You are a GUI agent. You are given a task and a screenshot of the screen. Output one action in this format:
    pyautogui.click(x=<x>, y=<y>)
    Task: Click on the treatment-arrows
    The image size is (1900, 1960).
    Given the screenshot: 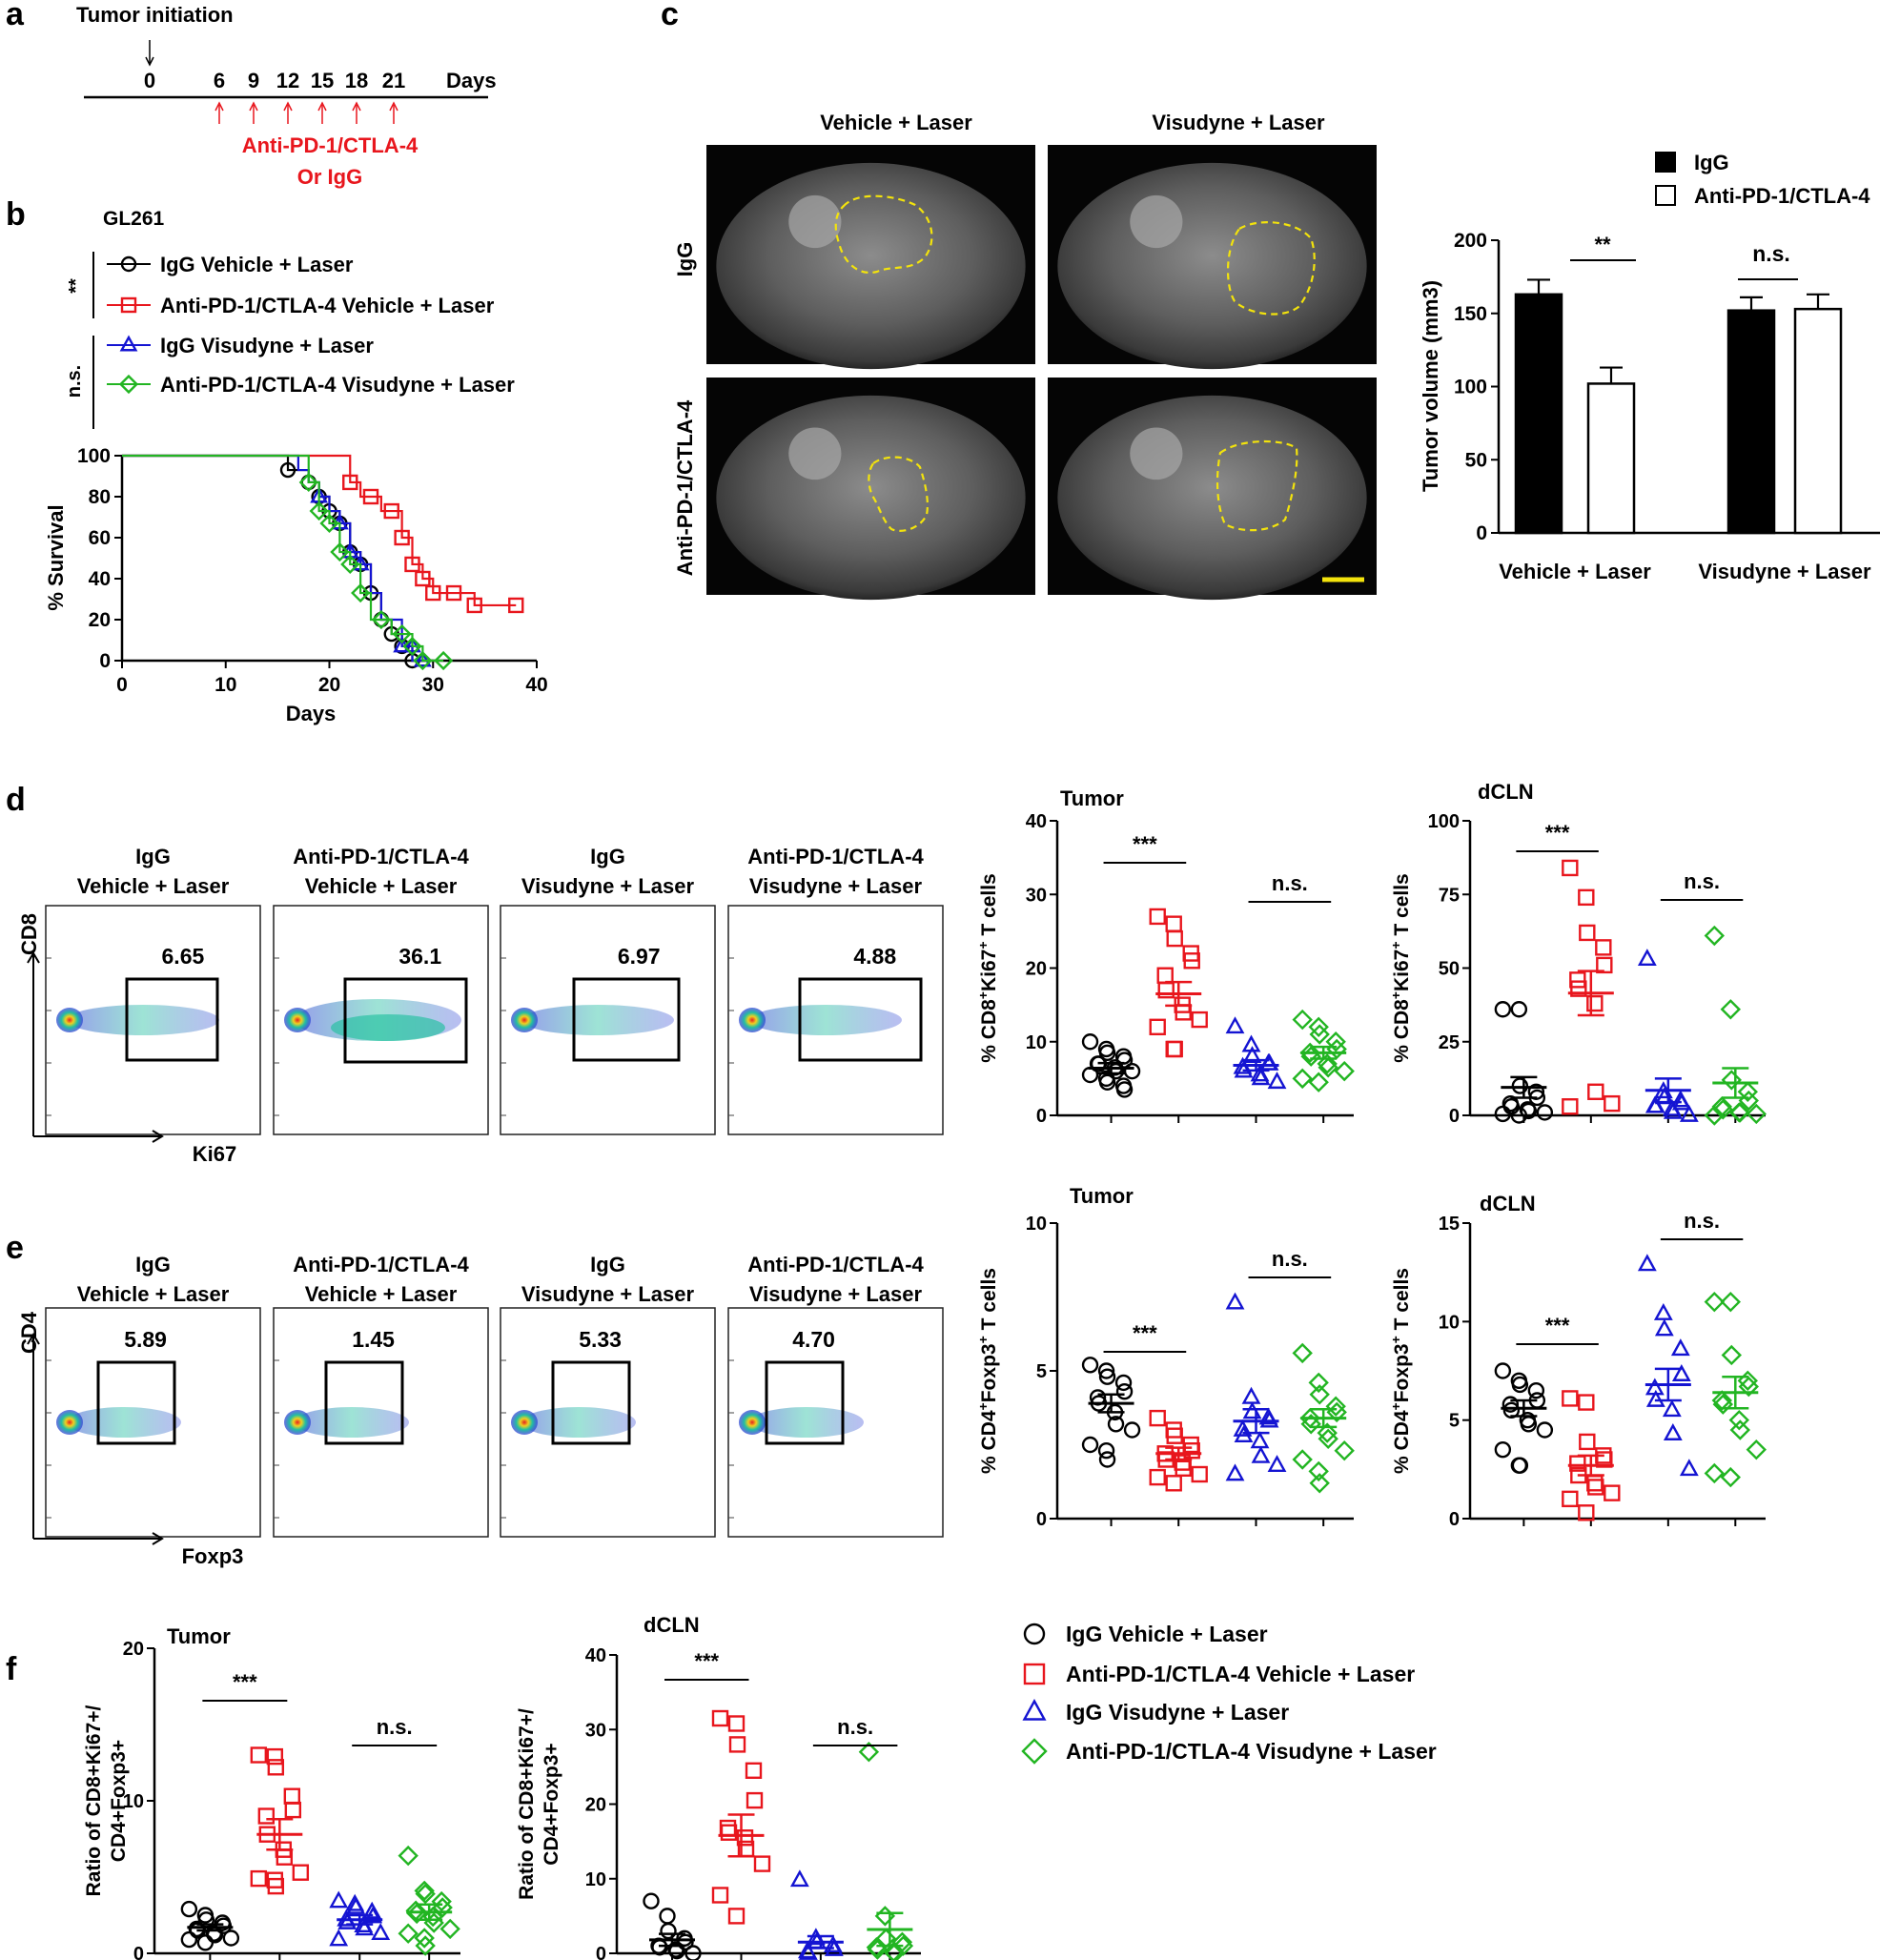 What is the action you would take?
    pyautogui.click(x=306, y=112)
    